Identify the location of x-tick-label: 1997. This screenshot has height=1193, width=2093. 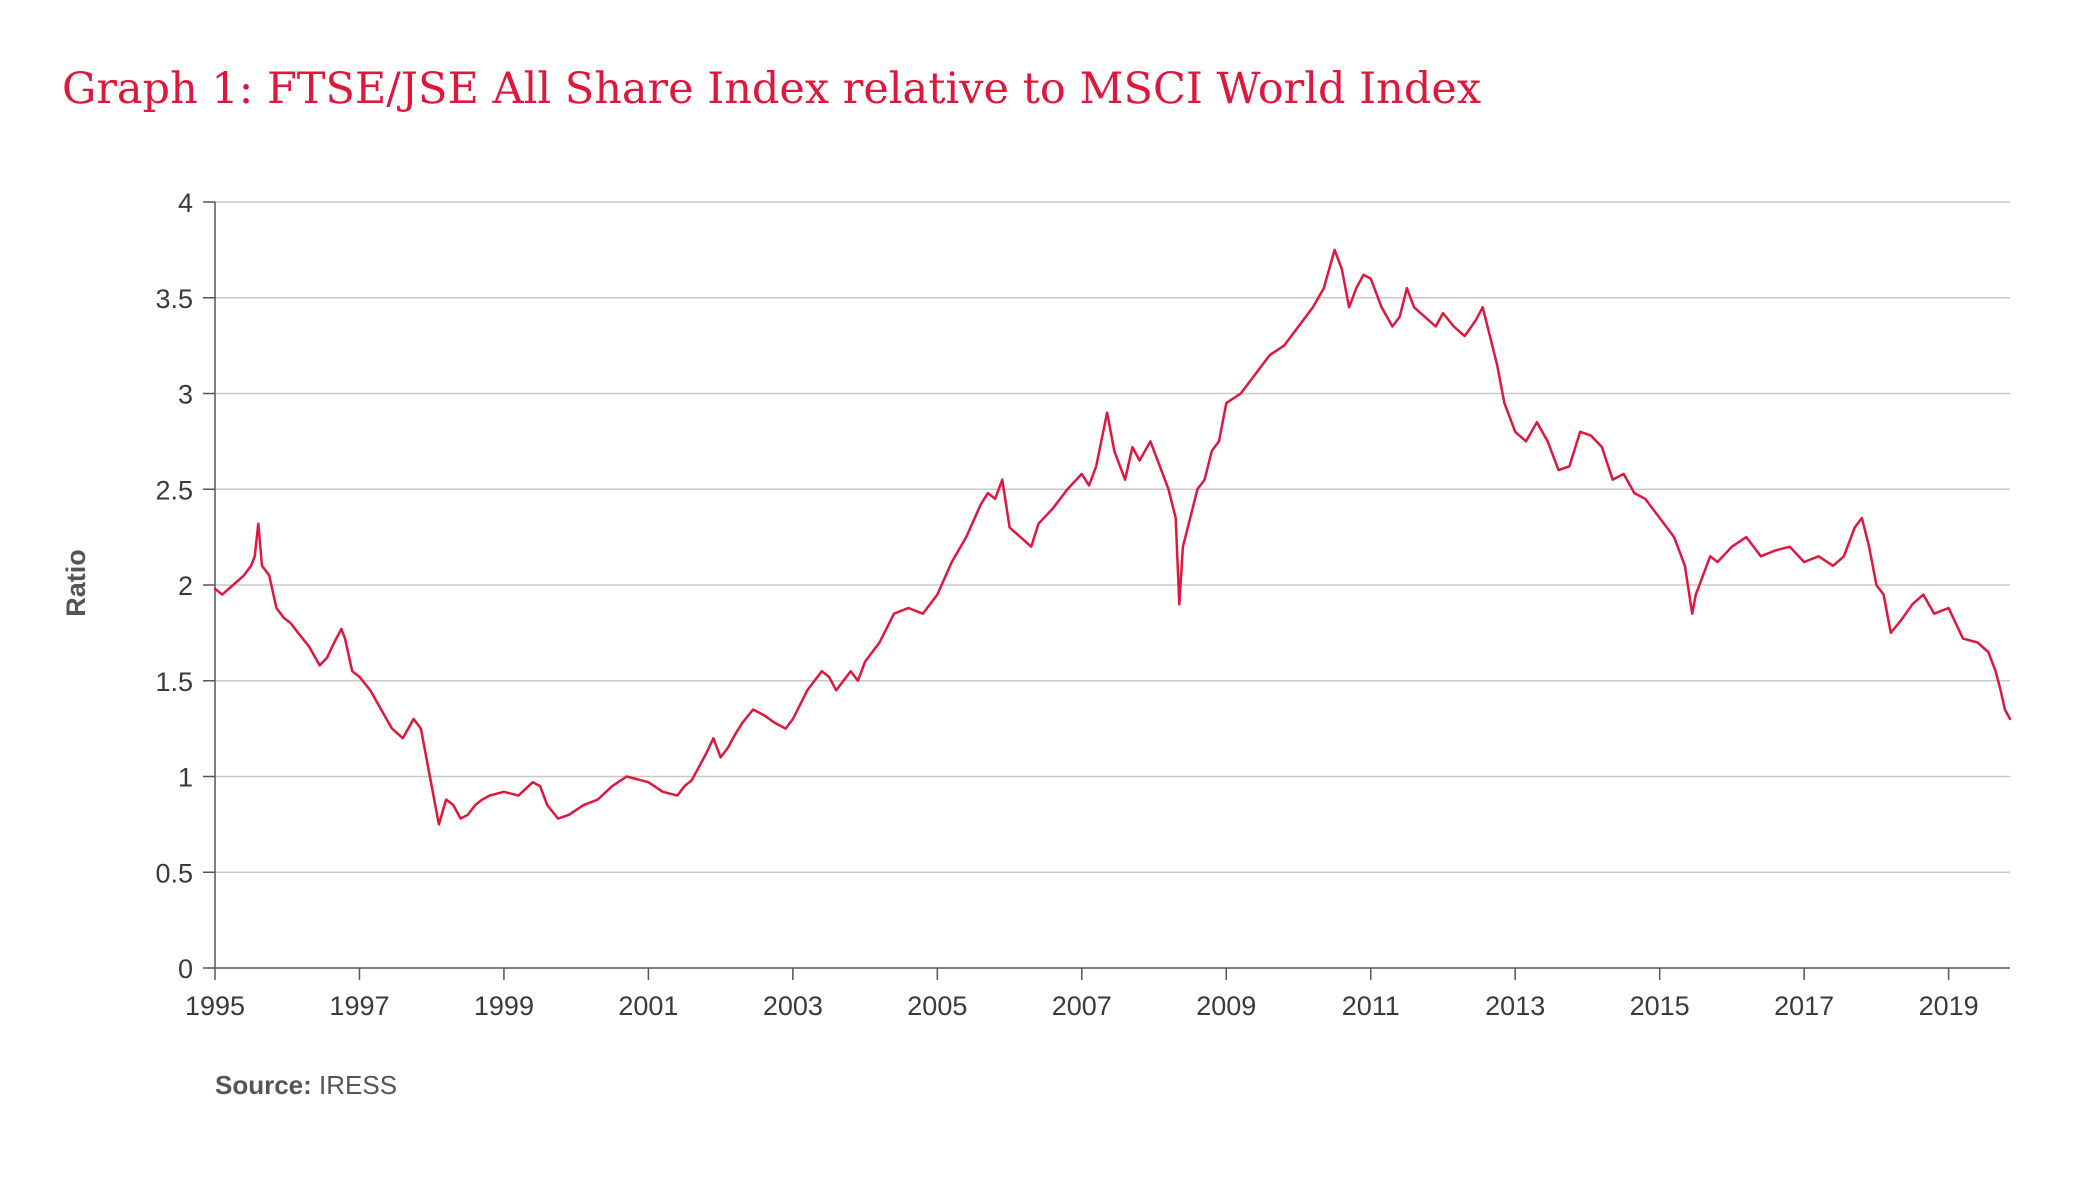
(359, 1006).